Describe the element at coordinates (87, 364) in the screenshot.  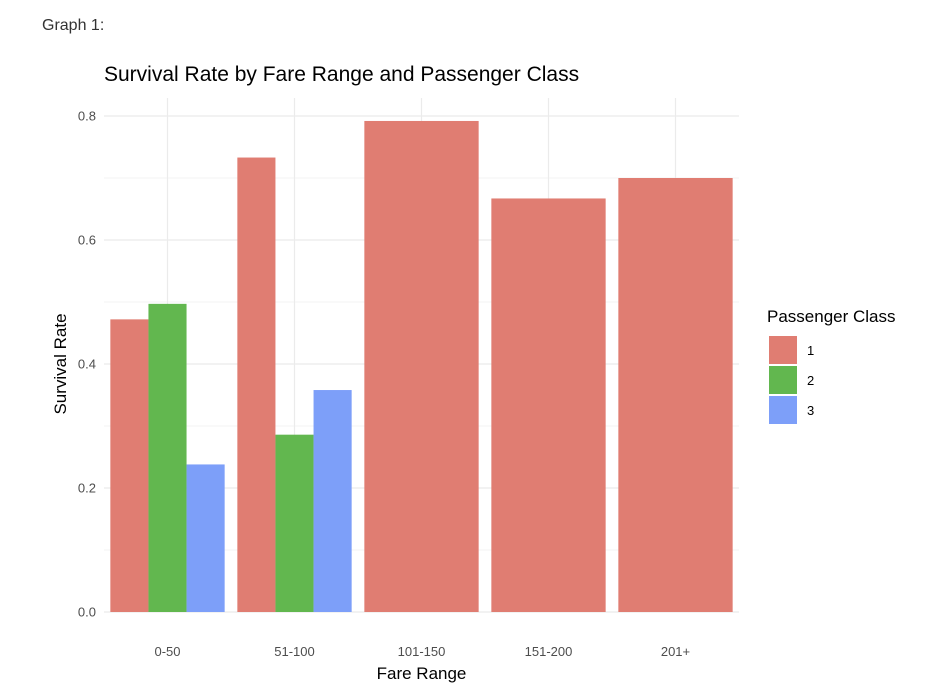
I see `y-tick-label: 0.4` at that location.